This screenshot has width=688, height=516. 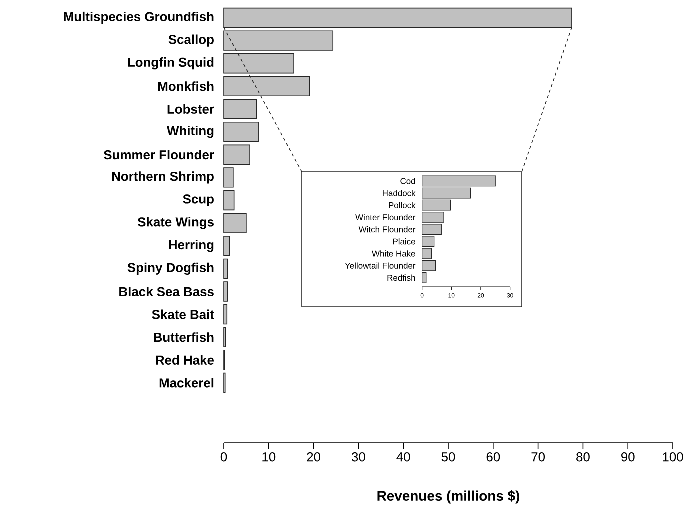 I want to click on y-tick-label: Witch Flounder, so click(x=387, y=229).